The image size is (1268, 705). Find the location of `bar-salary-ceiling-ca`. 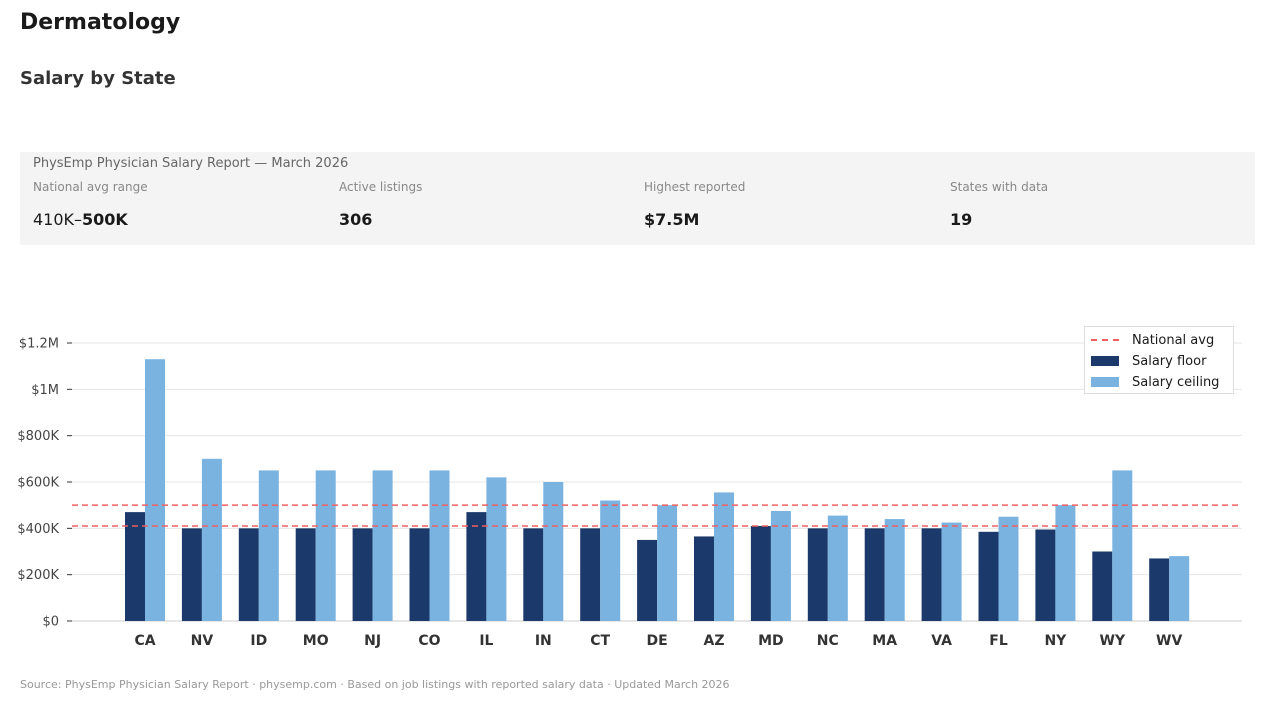

bar-salary-ceiling-ca is located at coordinates (155, 490).